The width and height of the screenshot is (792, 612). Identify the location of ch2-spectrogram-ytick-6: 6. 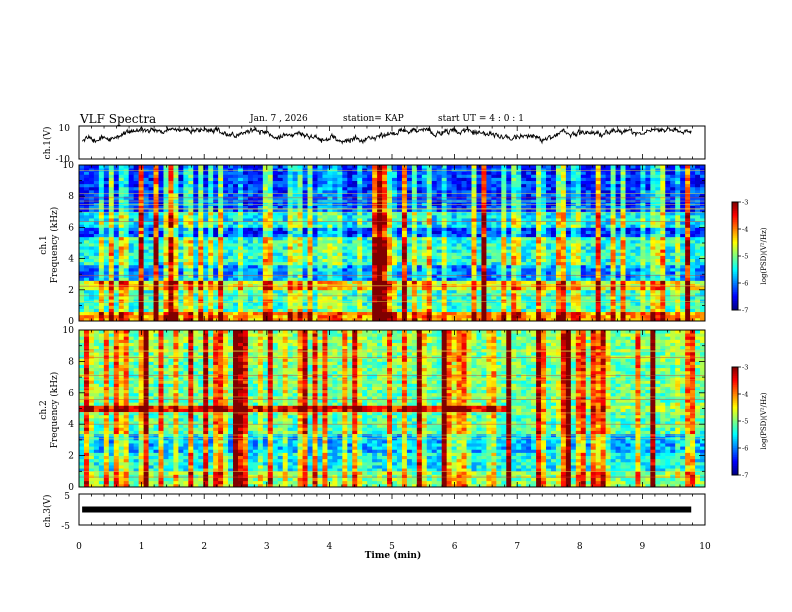
(71, 394).